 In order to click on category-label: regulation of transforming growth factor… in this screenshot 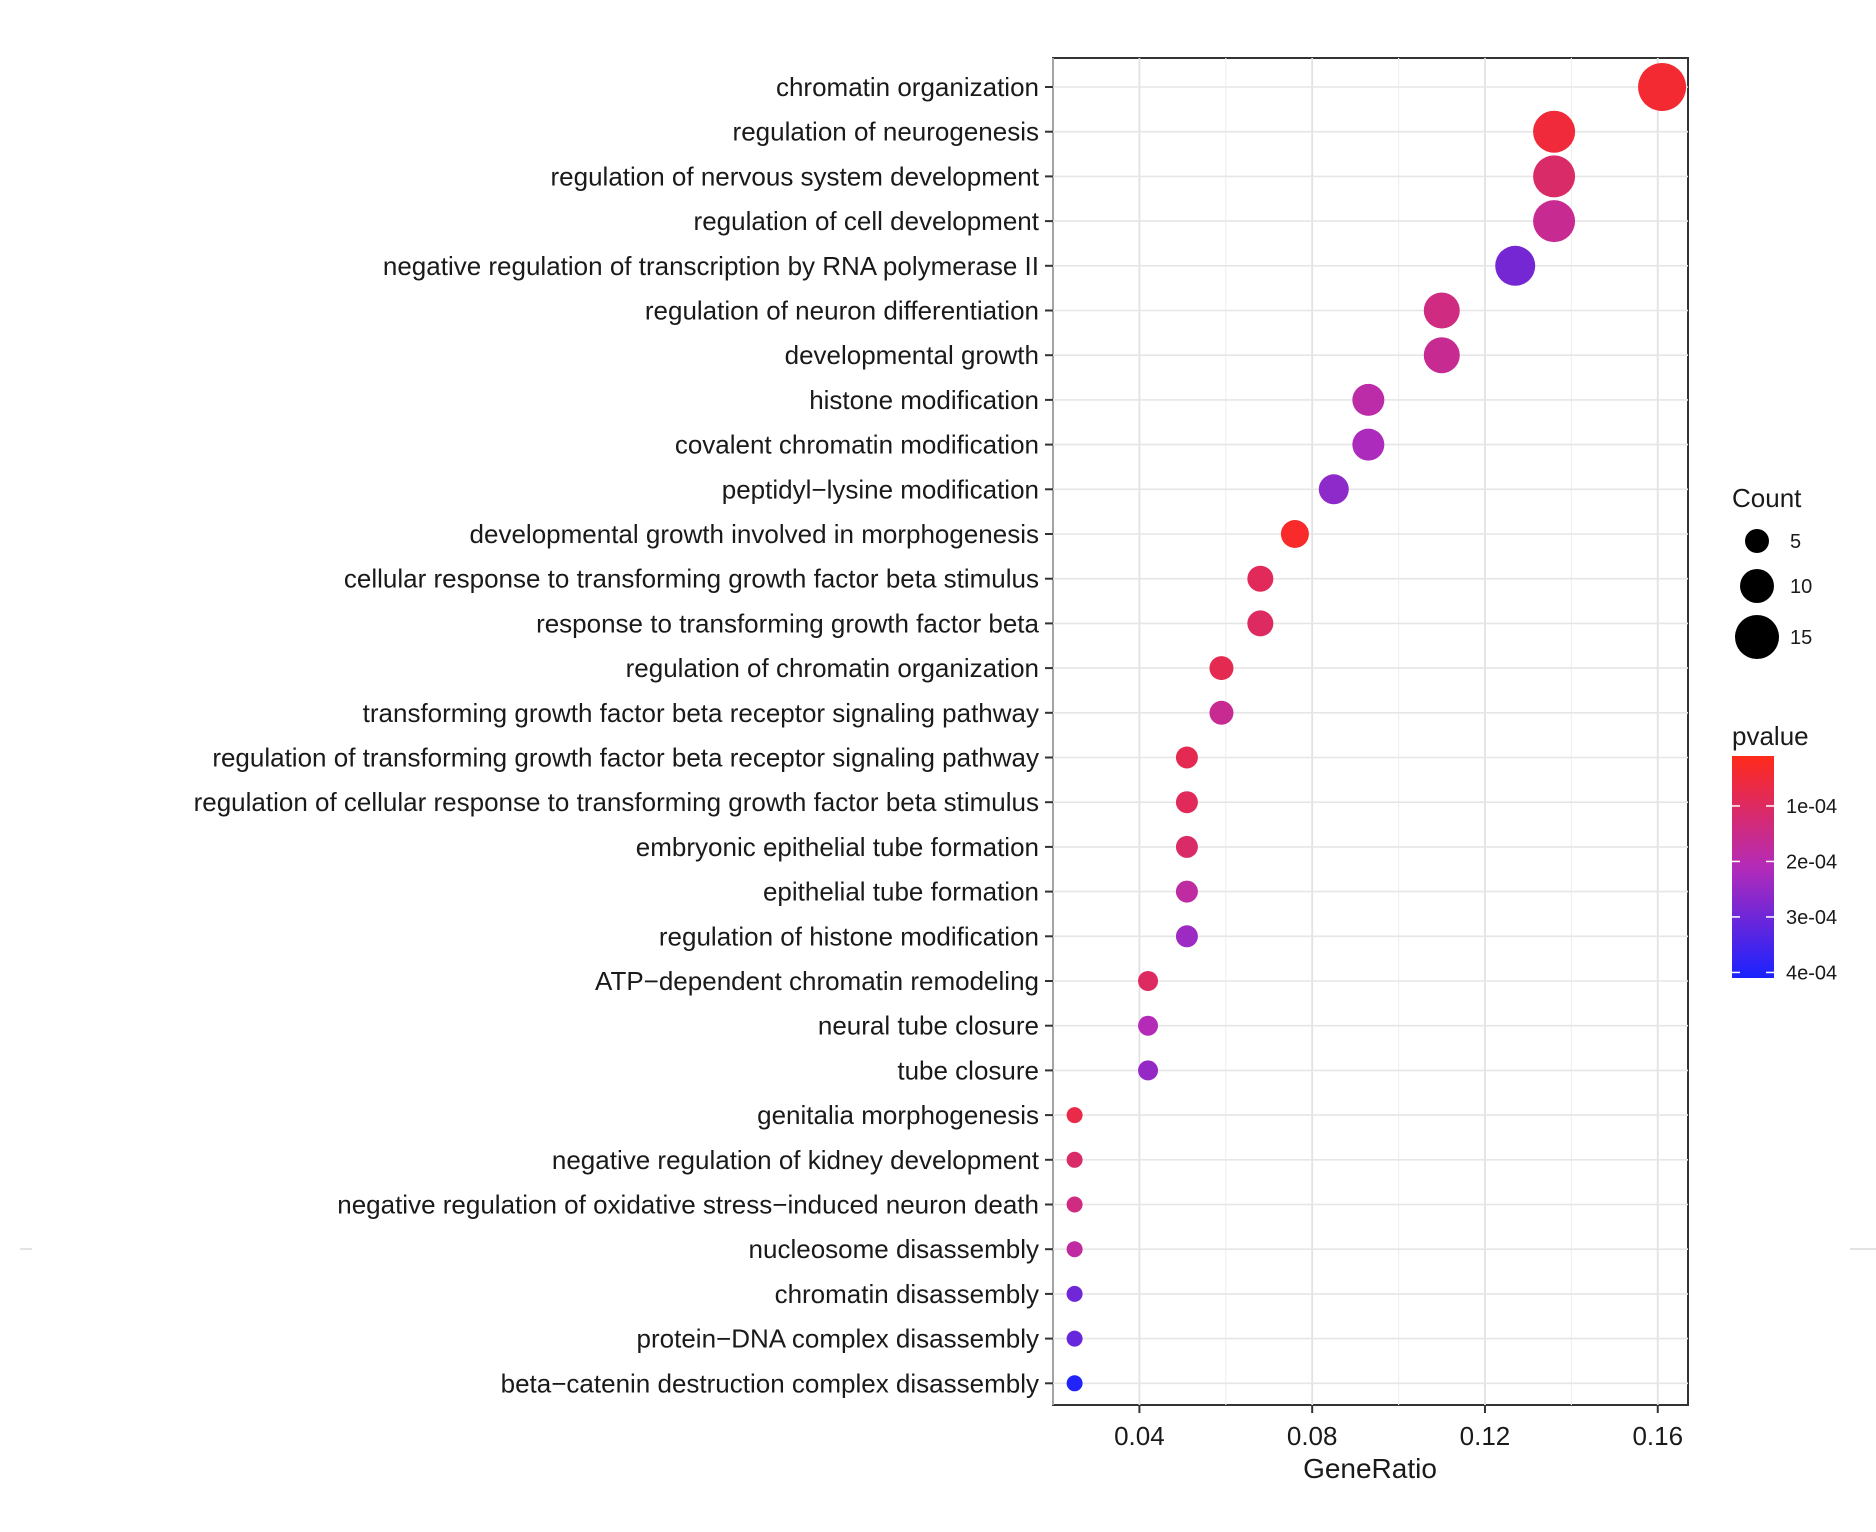, I will do `click(625, 758)`.